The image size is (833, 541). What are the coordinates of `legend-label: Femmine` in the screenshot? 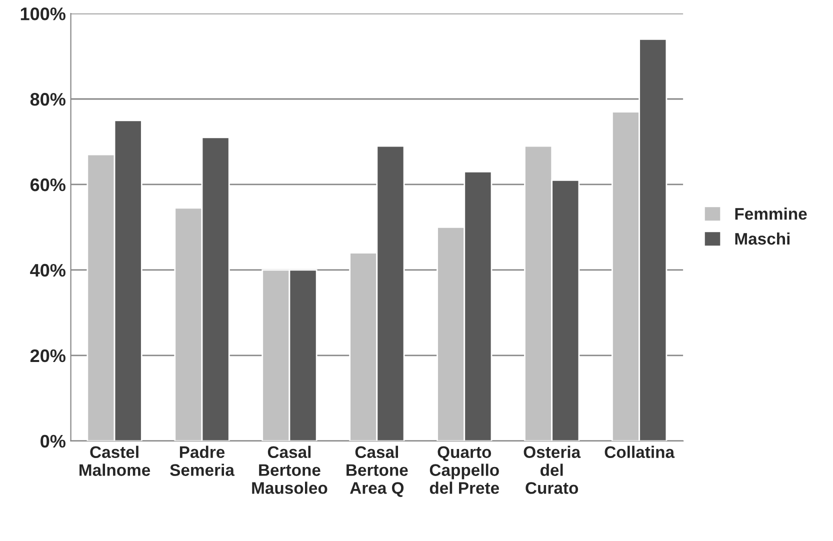 It's located at (771, 214).